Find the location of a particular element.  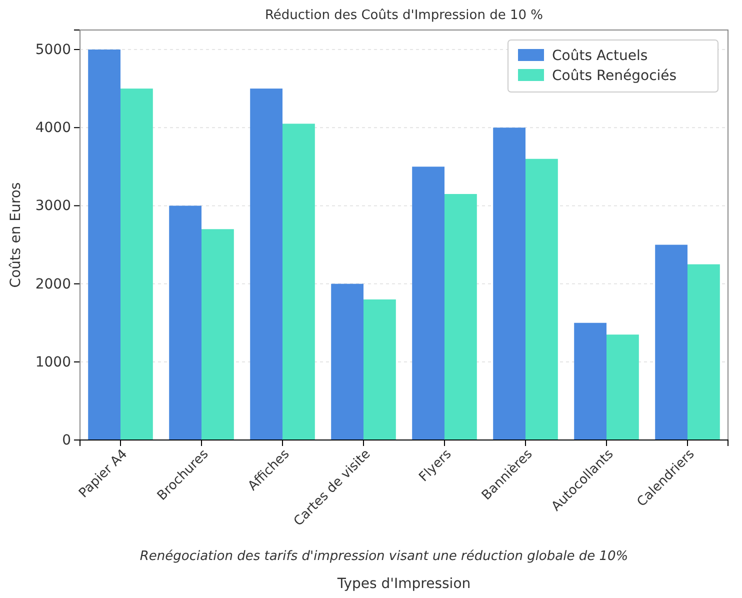

y-tick-label: 1000 is located at coordinates (53, 362).